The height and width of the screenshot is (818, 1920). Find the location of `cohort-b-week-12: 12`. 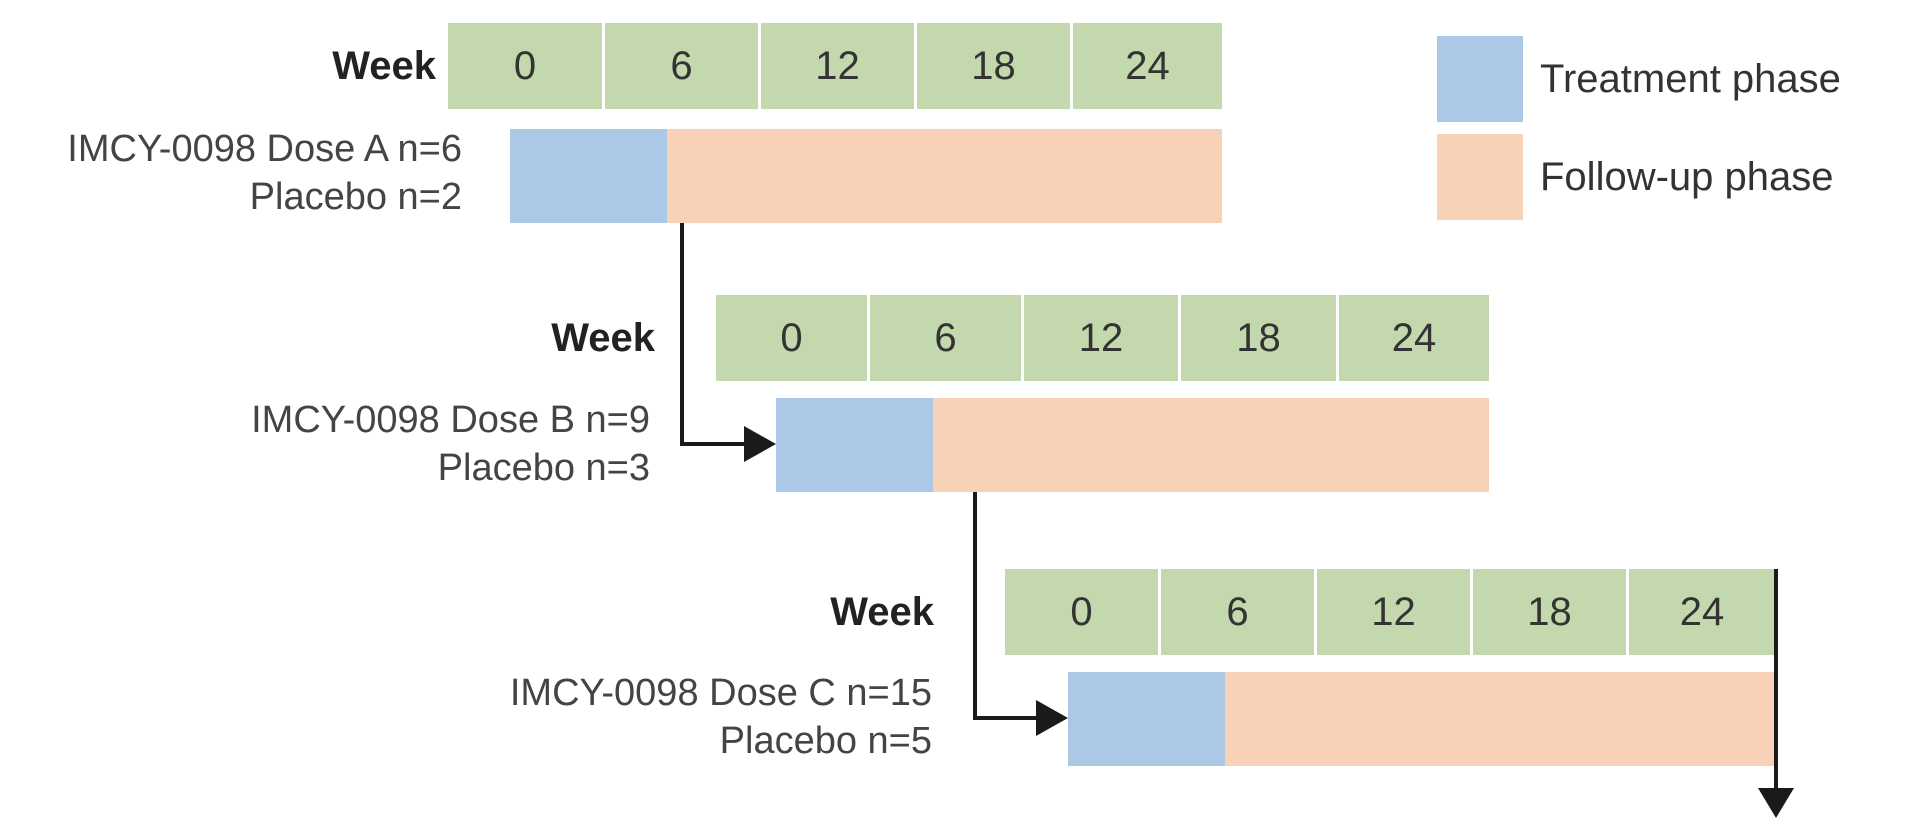

cohort-b-week-12: 12 is located at coordinates (1102, 338).